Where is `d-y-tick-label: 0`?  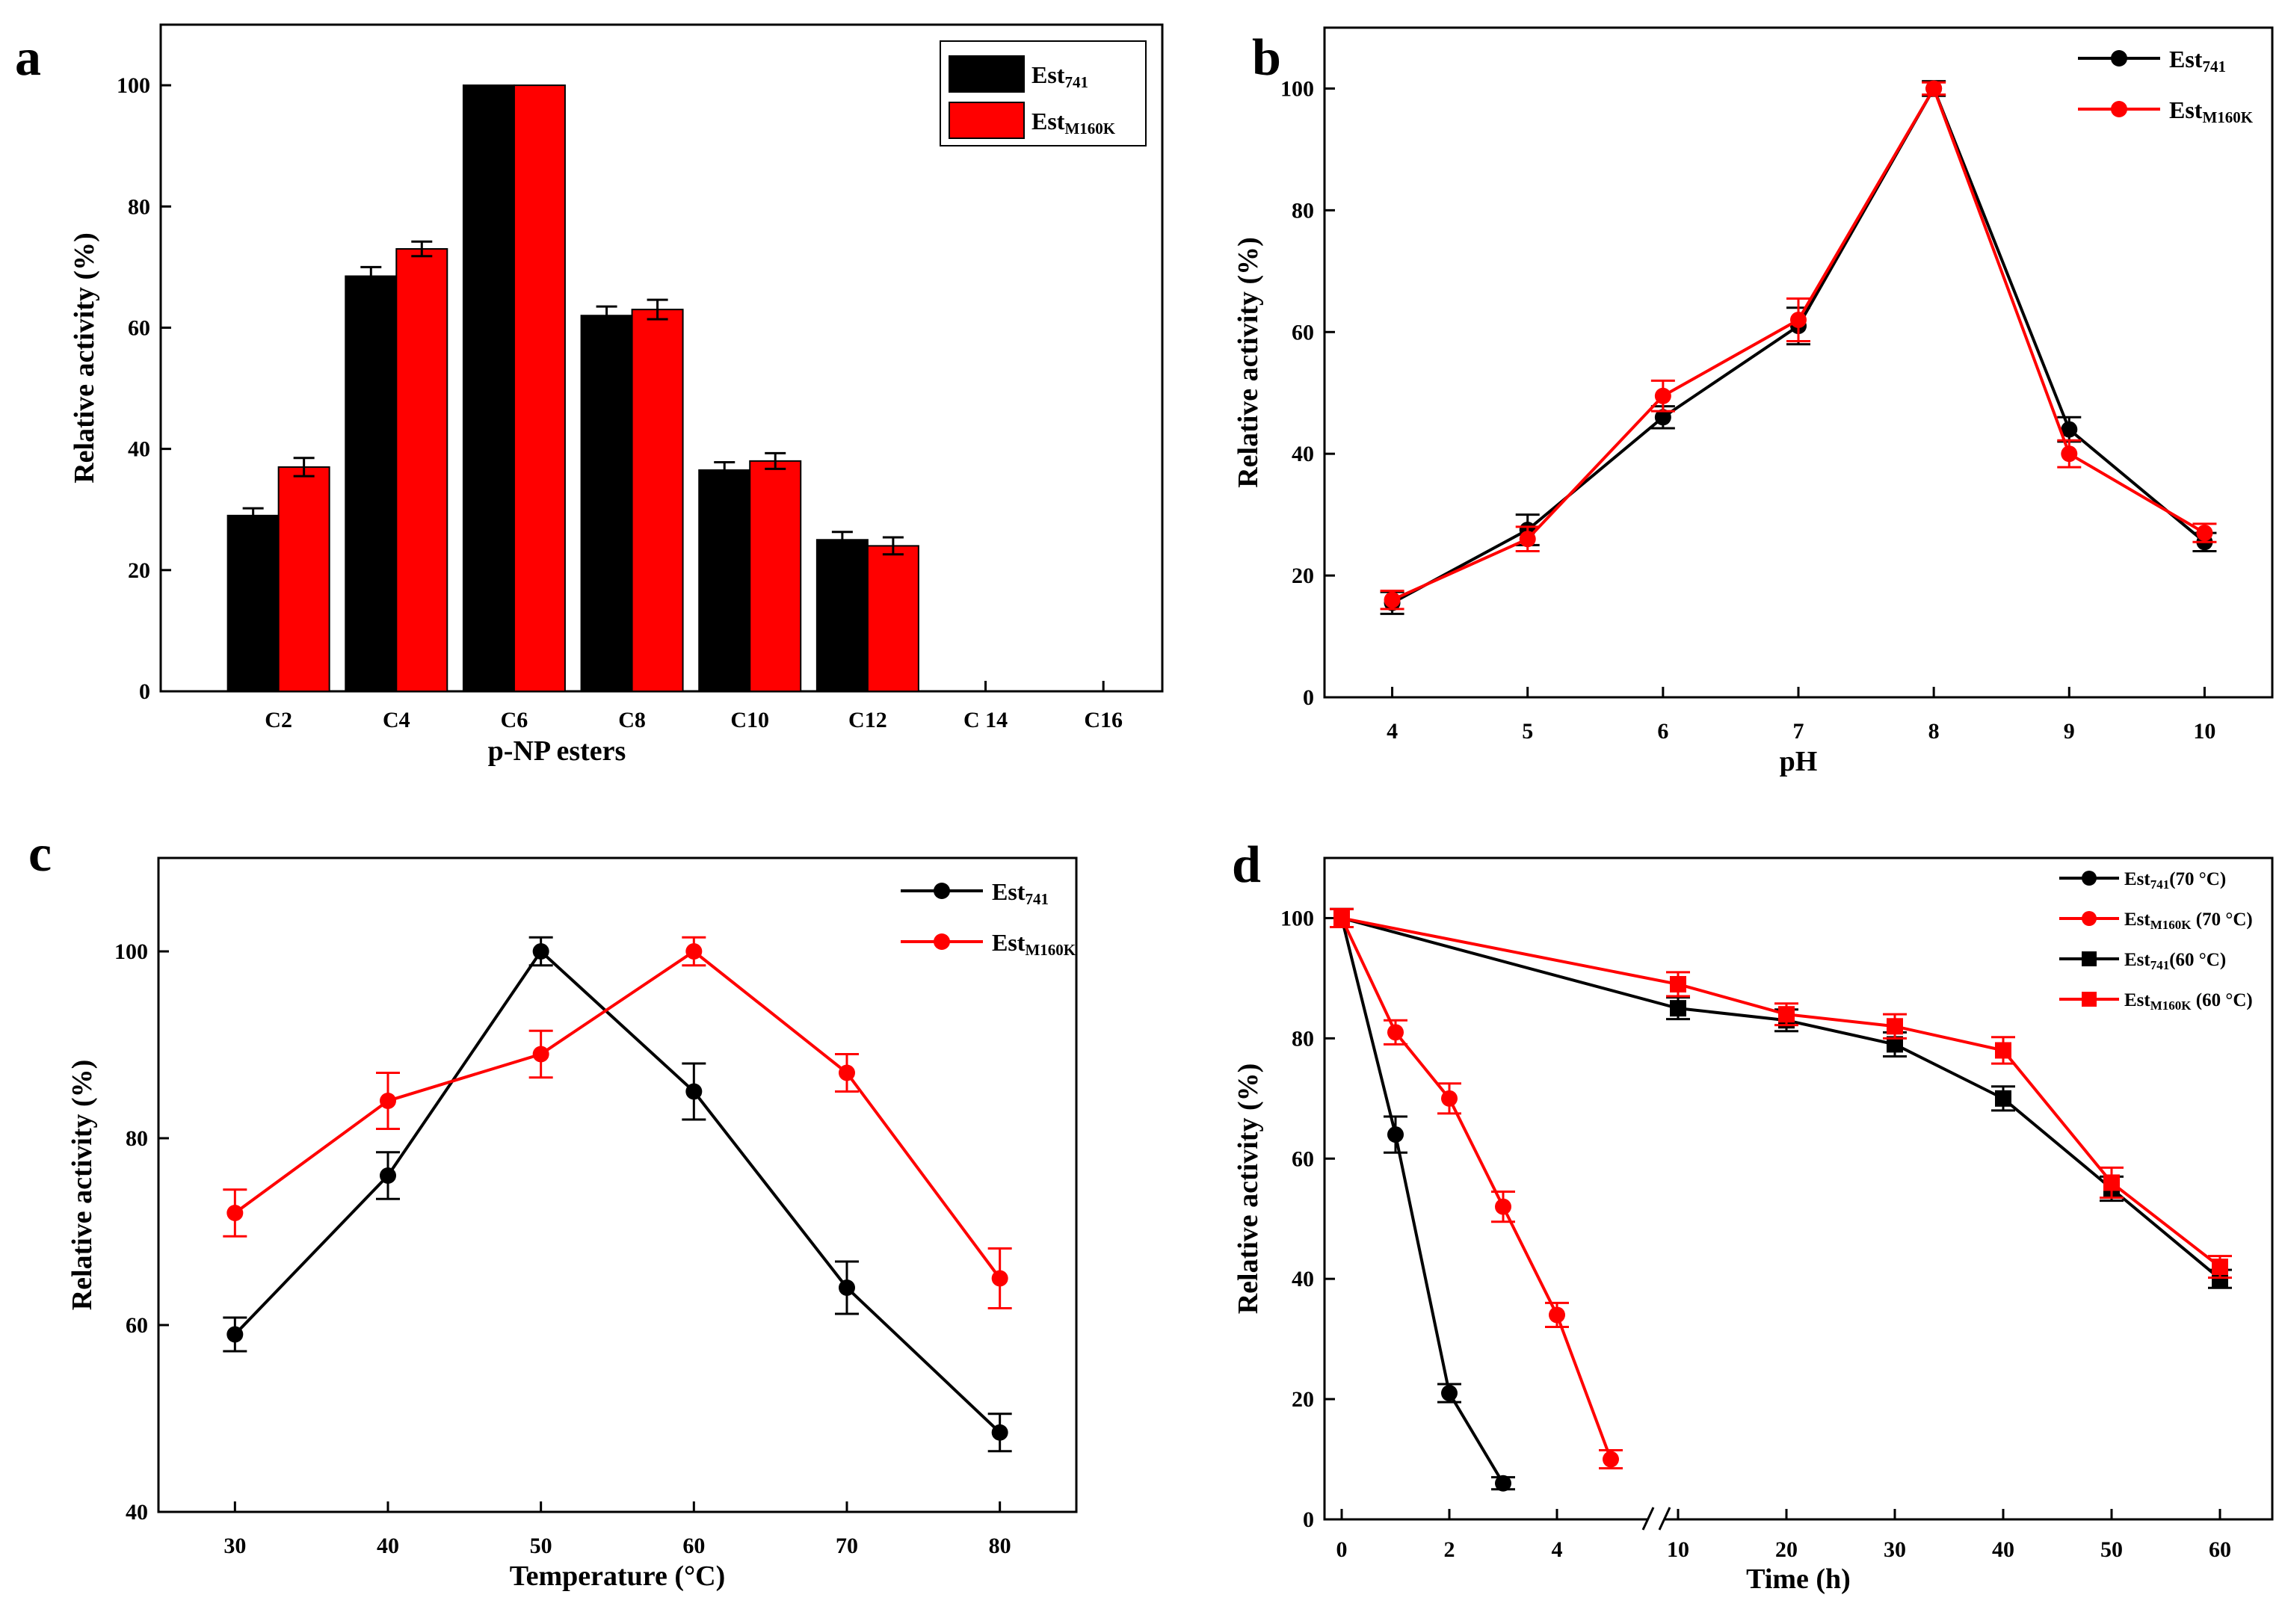 d-y-tick-label: 0 is located at coordinates (1308, 1519).